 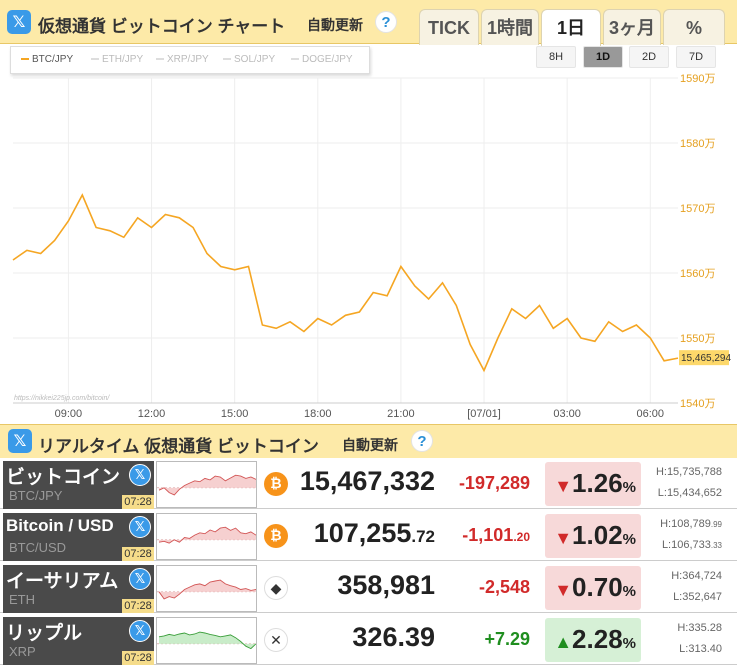 I want to click on tab-1hour: 1時間, so click(x=510, y=27).